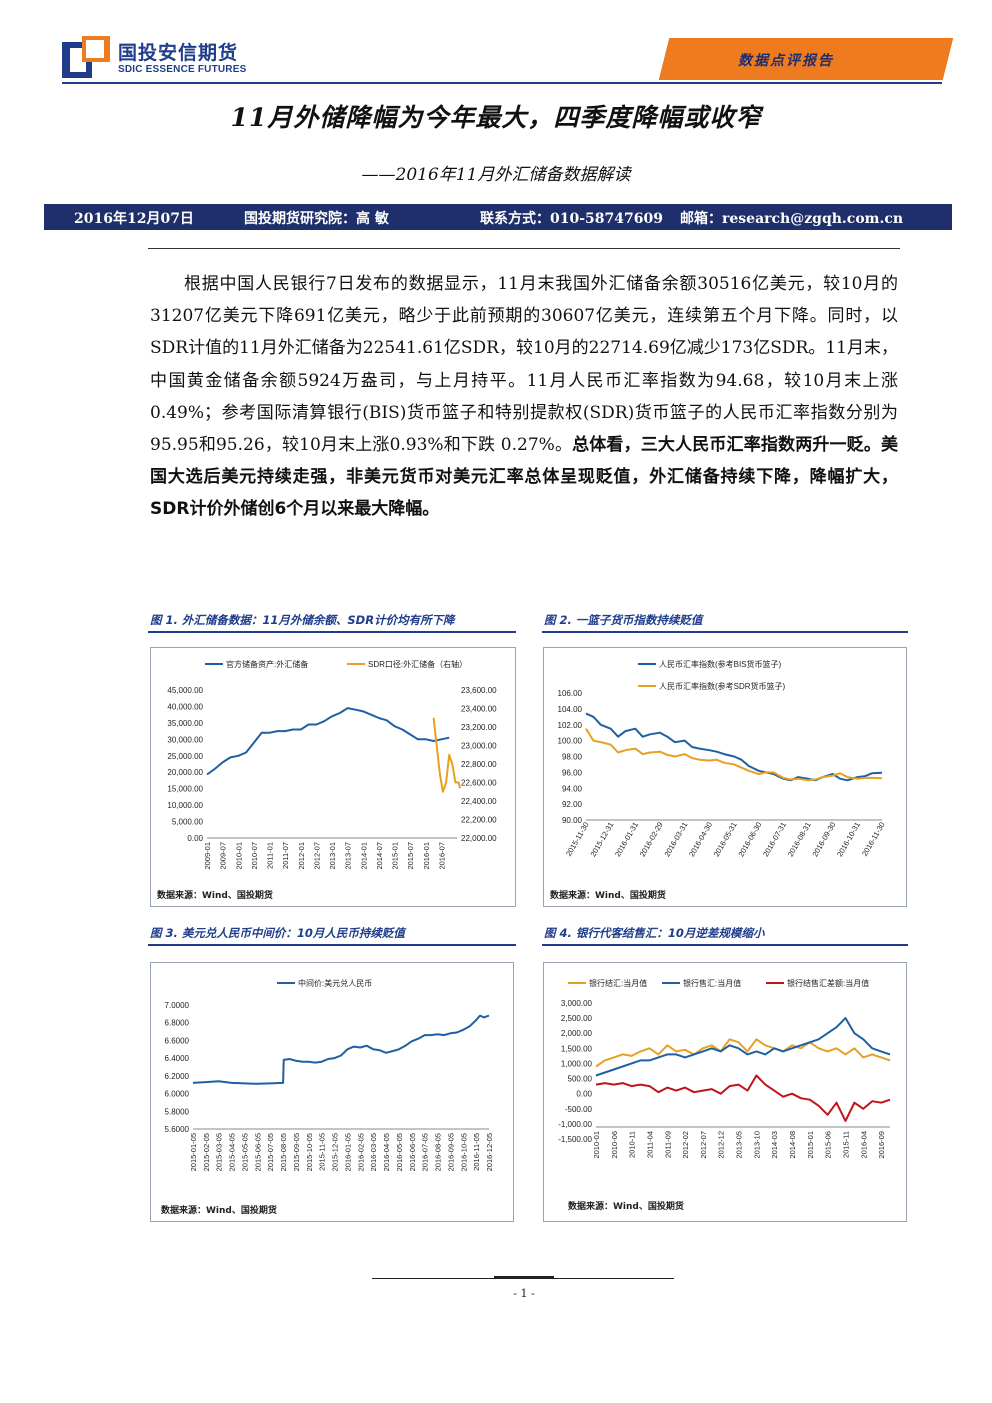 The width and height of the screenshot is (992, 1403). What do you see at coordinates (335, 983) in the screenshot?
I see `figure-3-legend-label: 中间价:美元兑人民币` at bounding box center [335, 983].